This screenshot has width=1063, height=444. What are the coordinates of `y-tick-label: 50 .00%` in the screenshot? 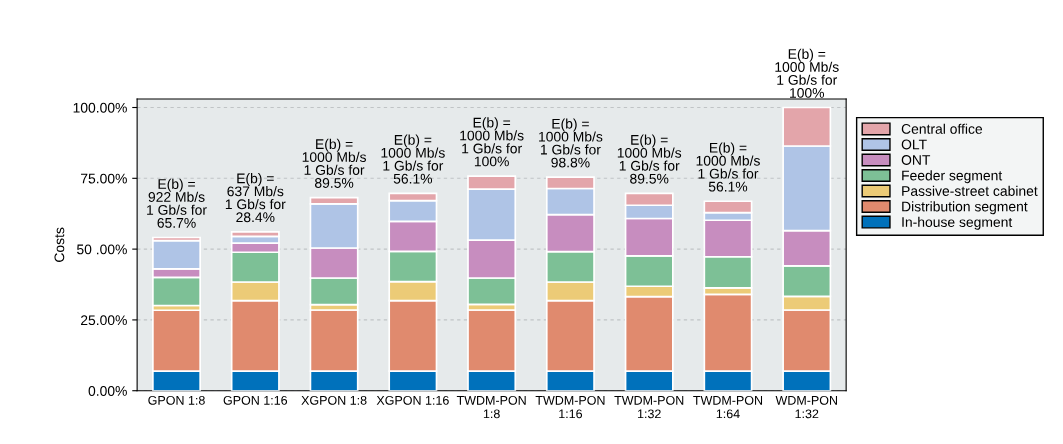 It's located at (102, 249).